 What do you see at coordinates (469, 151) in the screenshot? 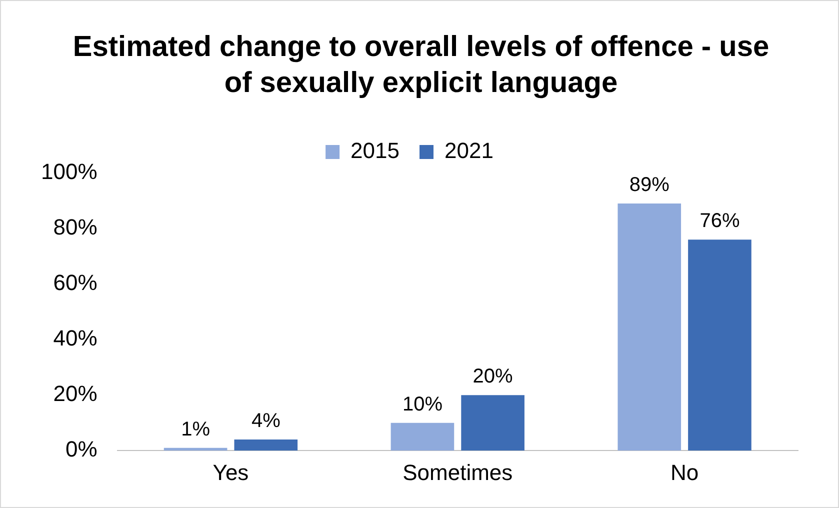
I see `legend-label: 2021` at bounding box center [469, 151].